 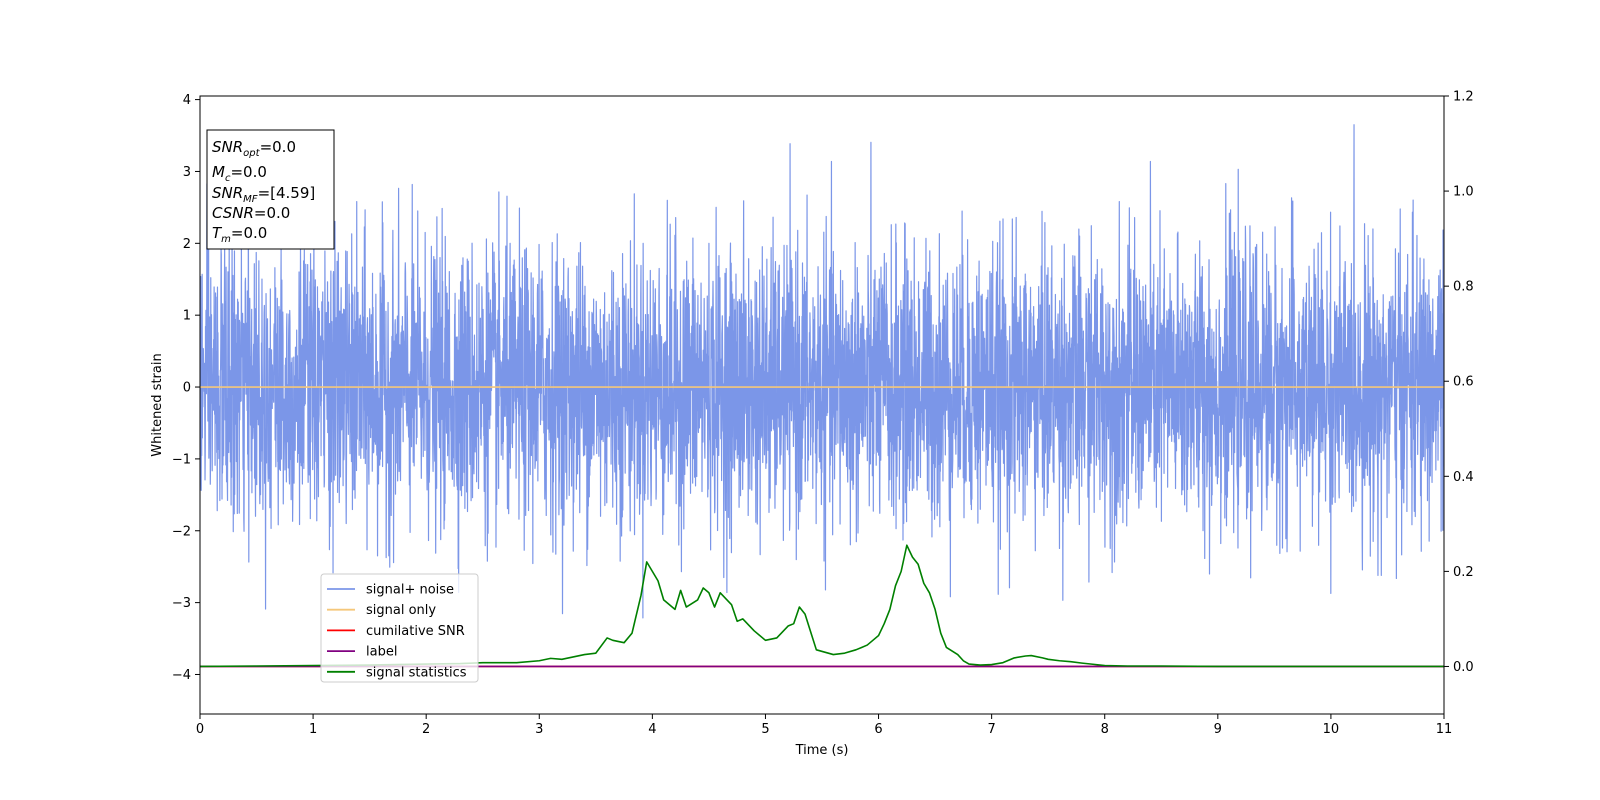 What do you see at coordinates (381, 652) in the screenshot?
I see `legend-entry-label: label` at bounding box center [381, 652].